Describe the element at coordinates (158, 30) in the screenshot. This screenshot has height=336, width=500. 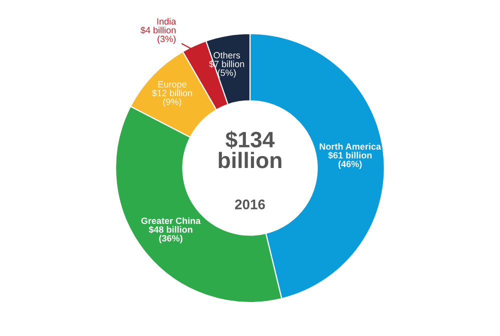
I see `data-label: $4 billion` at that location.